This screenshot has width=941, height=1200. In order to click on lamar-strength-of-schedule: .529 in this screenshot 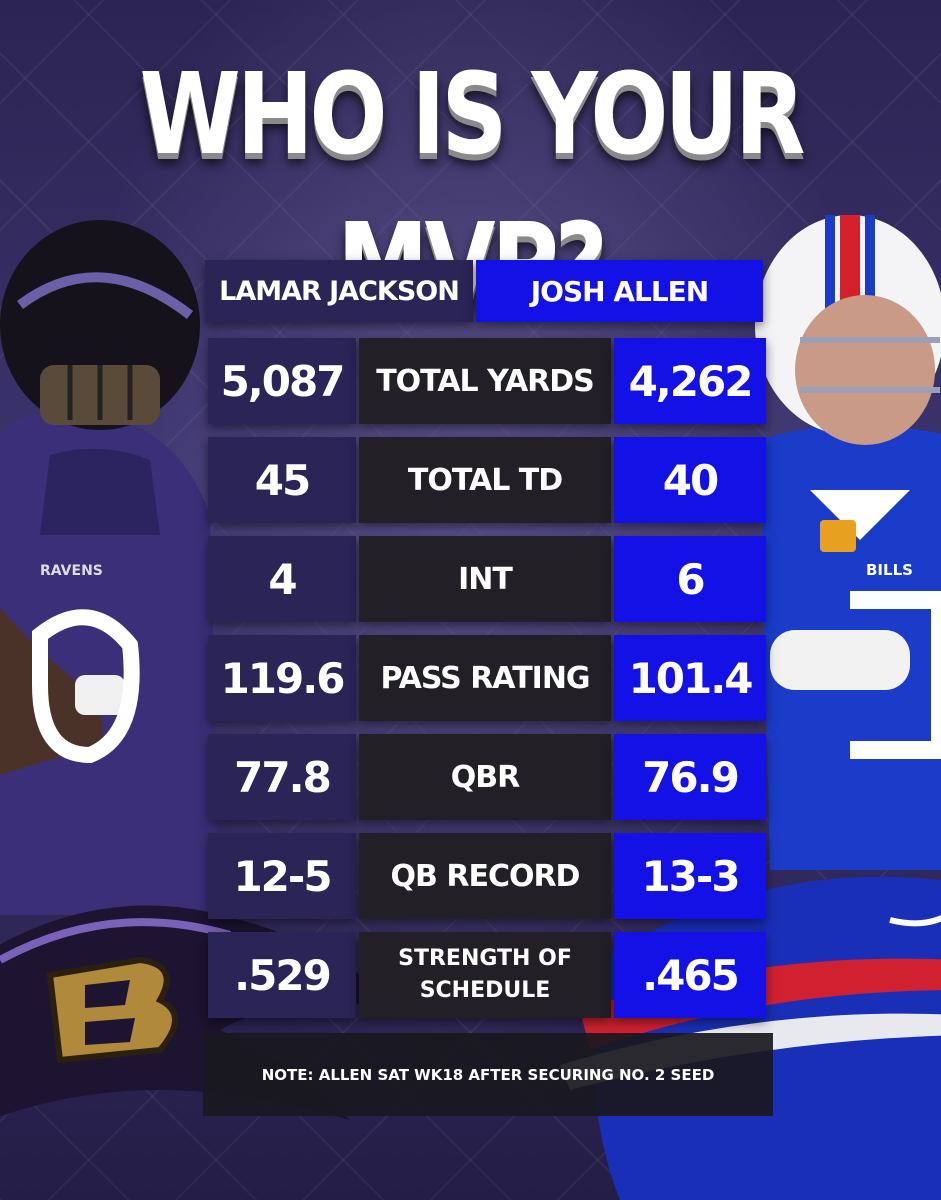, I will do `click(282, 975)`.